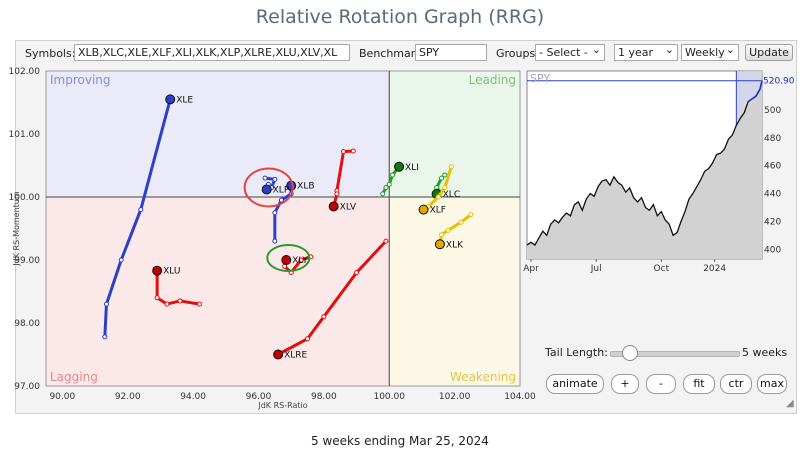  Describe the element at coordinates (630, 353) in the screenshot. I see `tail-length-slider-handle` at that location.